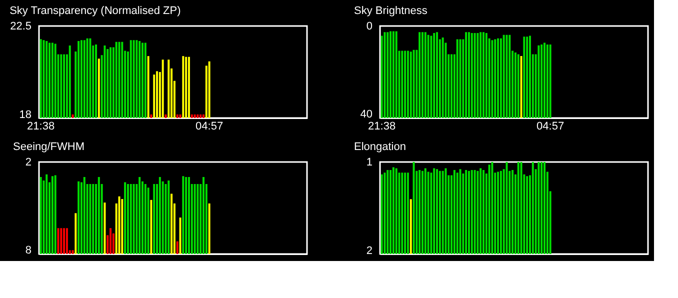 This screenshot has width=678, height=298. Describe the element at coordinates (366, 114) in the screenshot. I see `y-tick-label: 40` at that location.